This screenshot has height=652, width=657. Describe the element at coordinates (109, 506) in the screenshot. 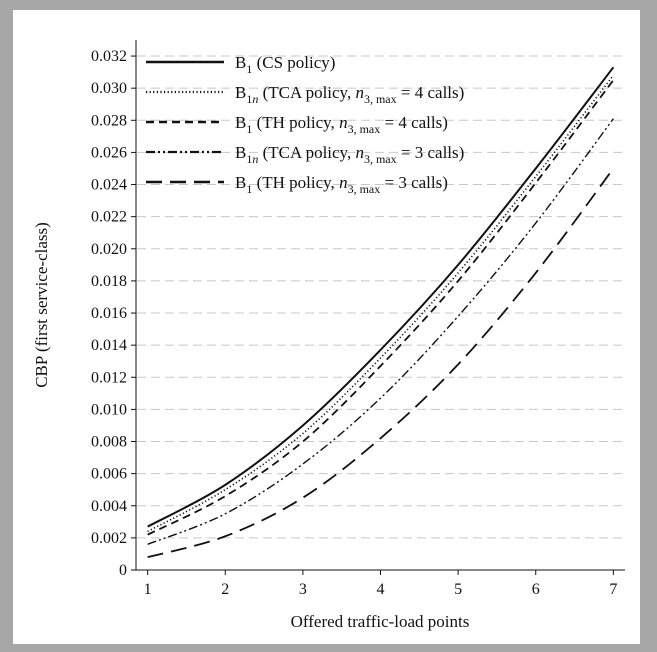

I see `y-tick-label: 0.004` at that location.